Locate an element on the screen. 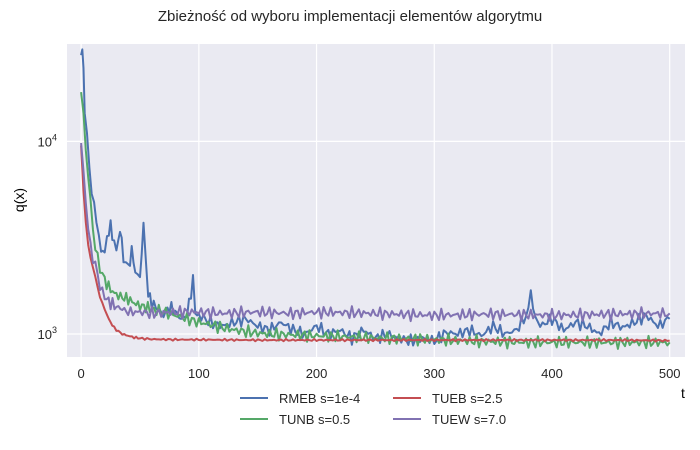 The height and width of the screenshot is (450, 700). y-axis-label: q(x) is located at coordinates (19, 200).